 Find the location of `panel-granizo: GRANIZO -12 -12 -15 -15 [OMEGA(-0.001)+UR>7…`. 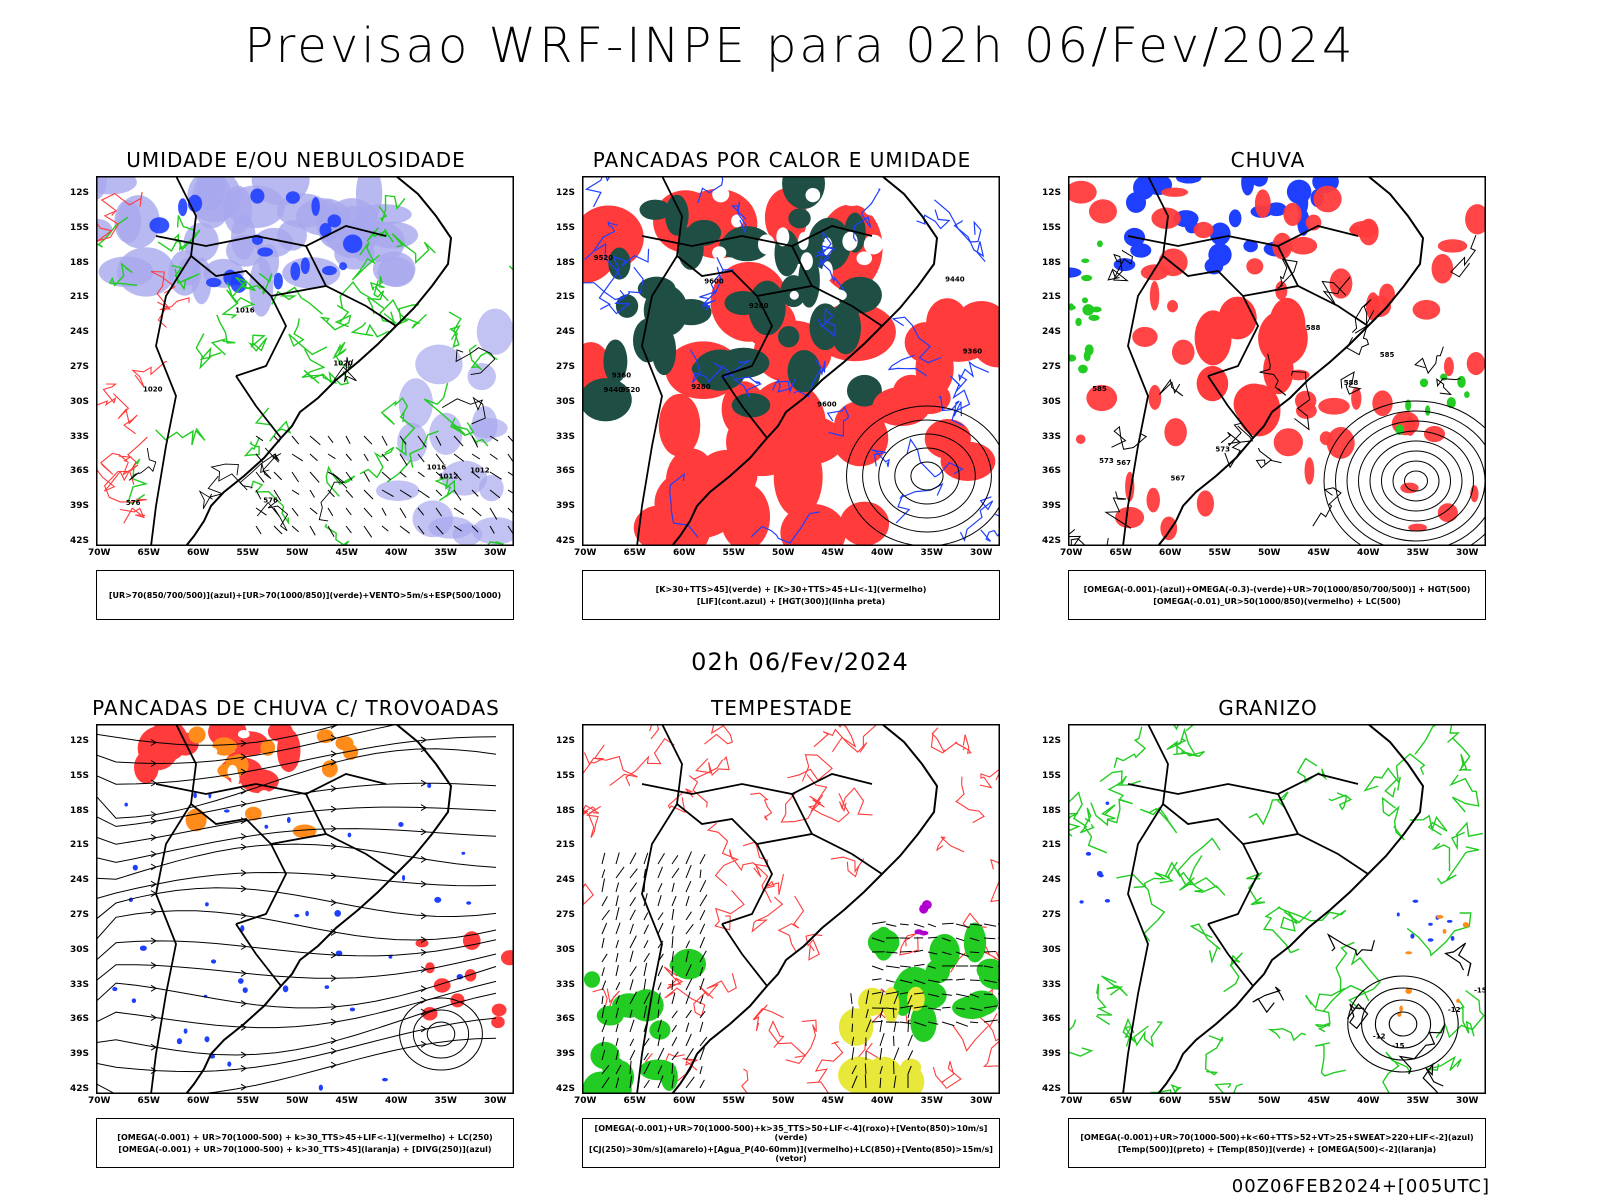

panel-granizo: GRANIZO -12 -12 -15 -15 [OMEGA(-0.001)+UR>7… is located at coordinates (1268, 946).